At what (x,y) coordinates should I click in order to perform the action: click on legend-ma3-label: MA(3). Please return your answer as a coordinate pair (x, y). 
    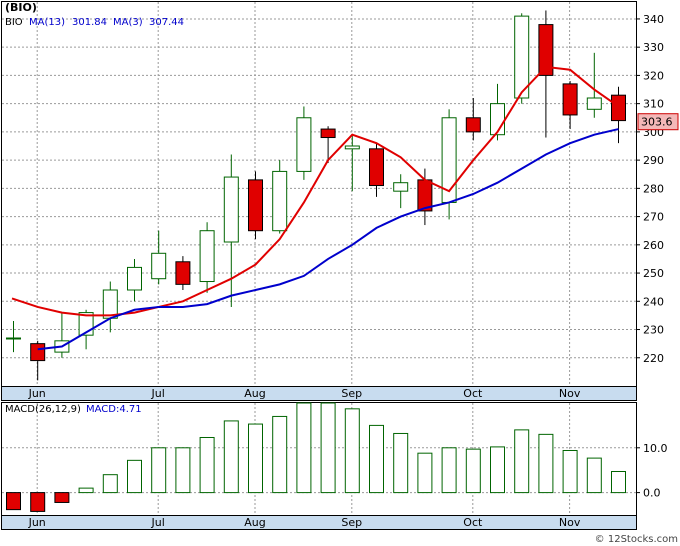
    Looking at the image, I should click on (128, 22).